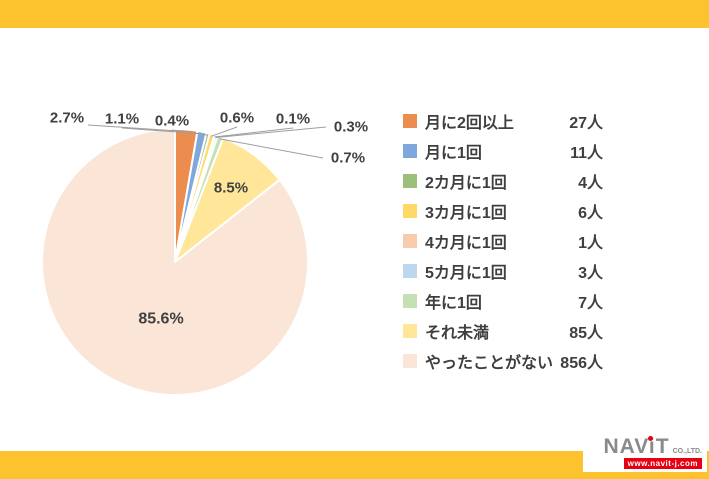 The image size is (709, 479). I want to click on percent-label: 8.5%, so click(231, 188).